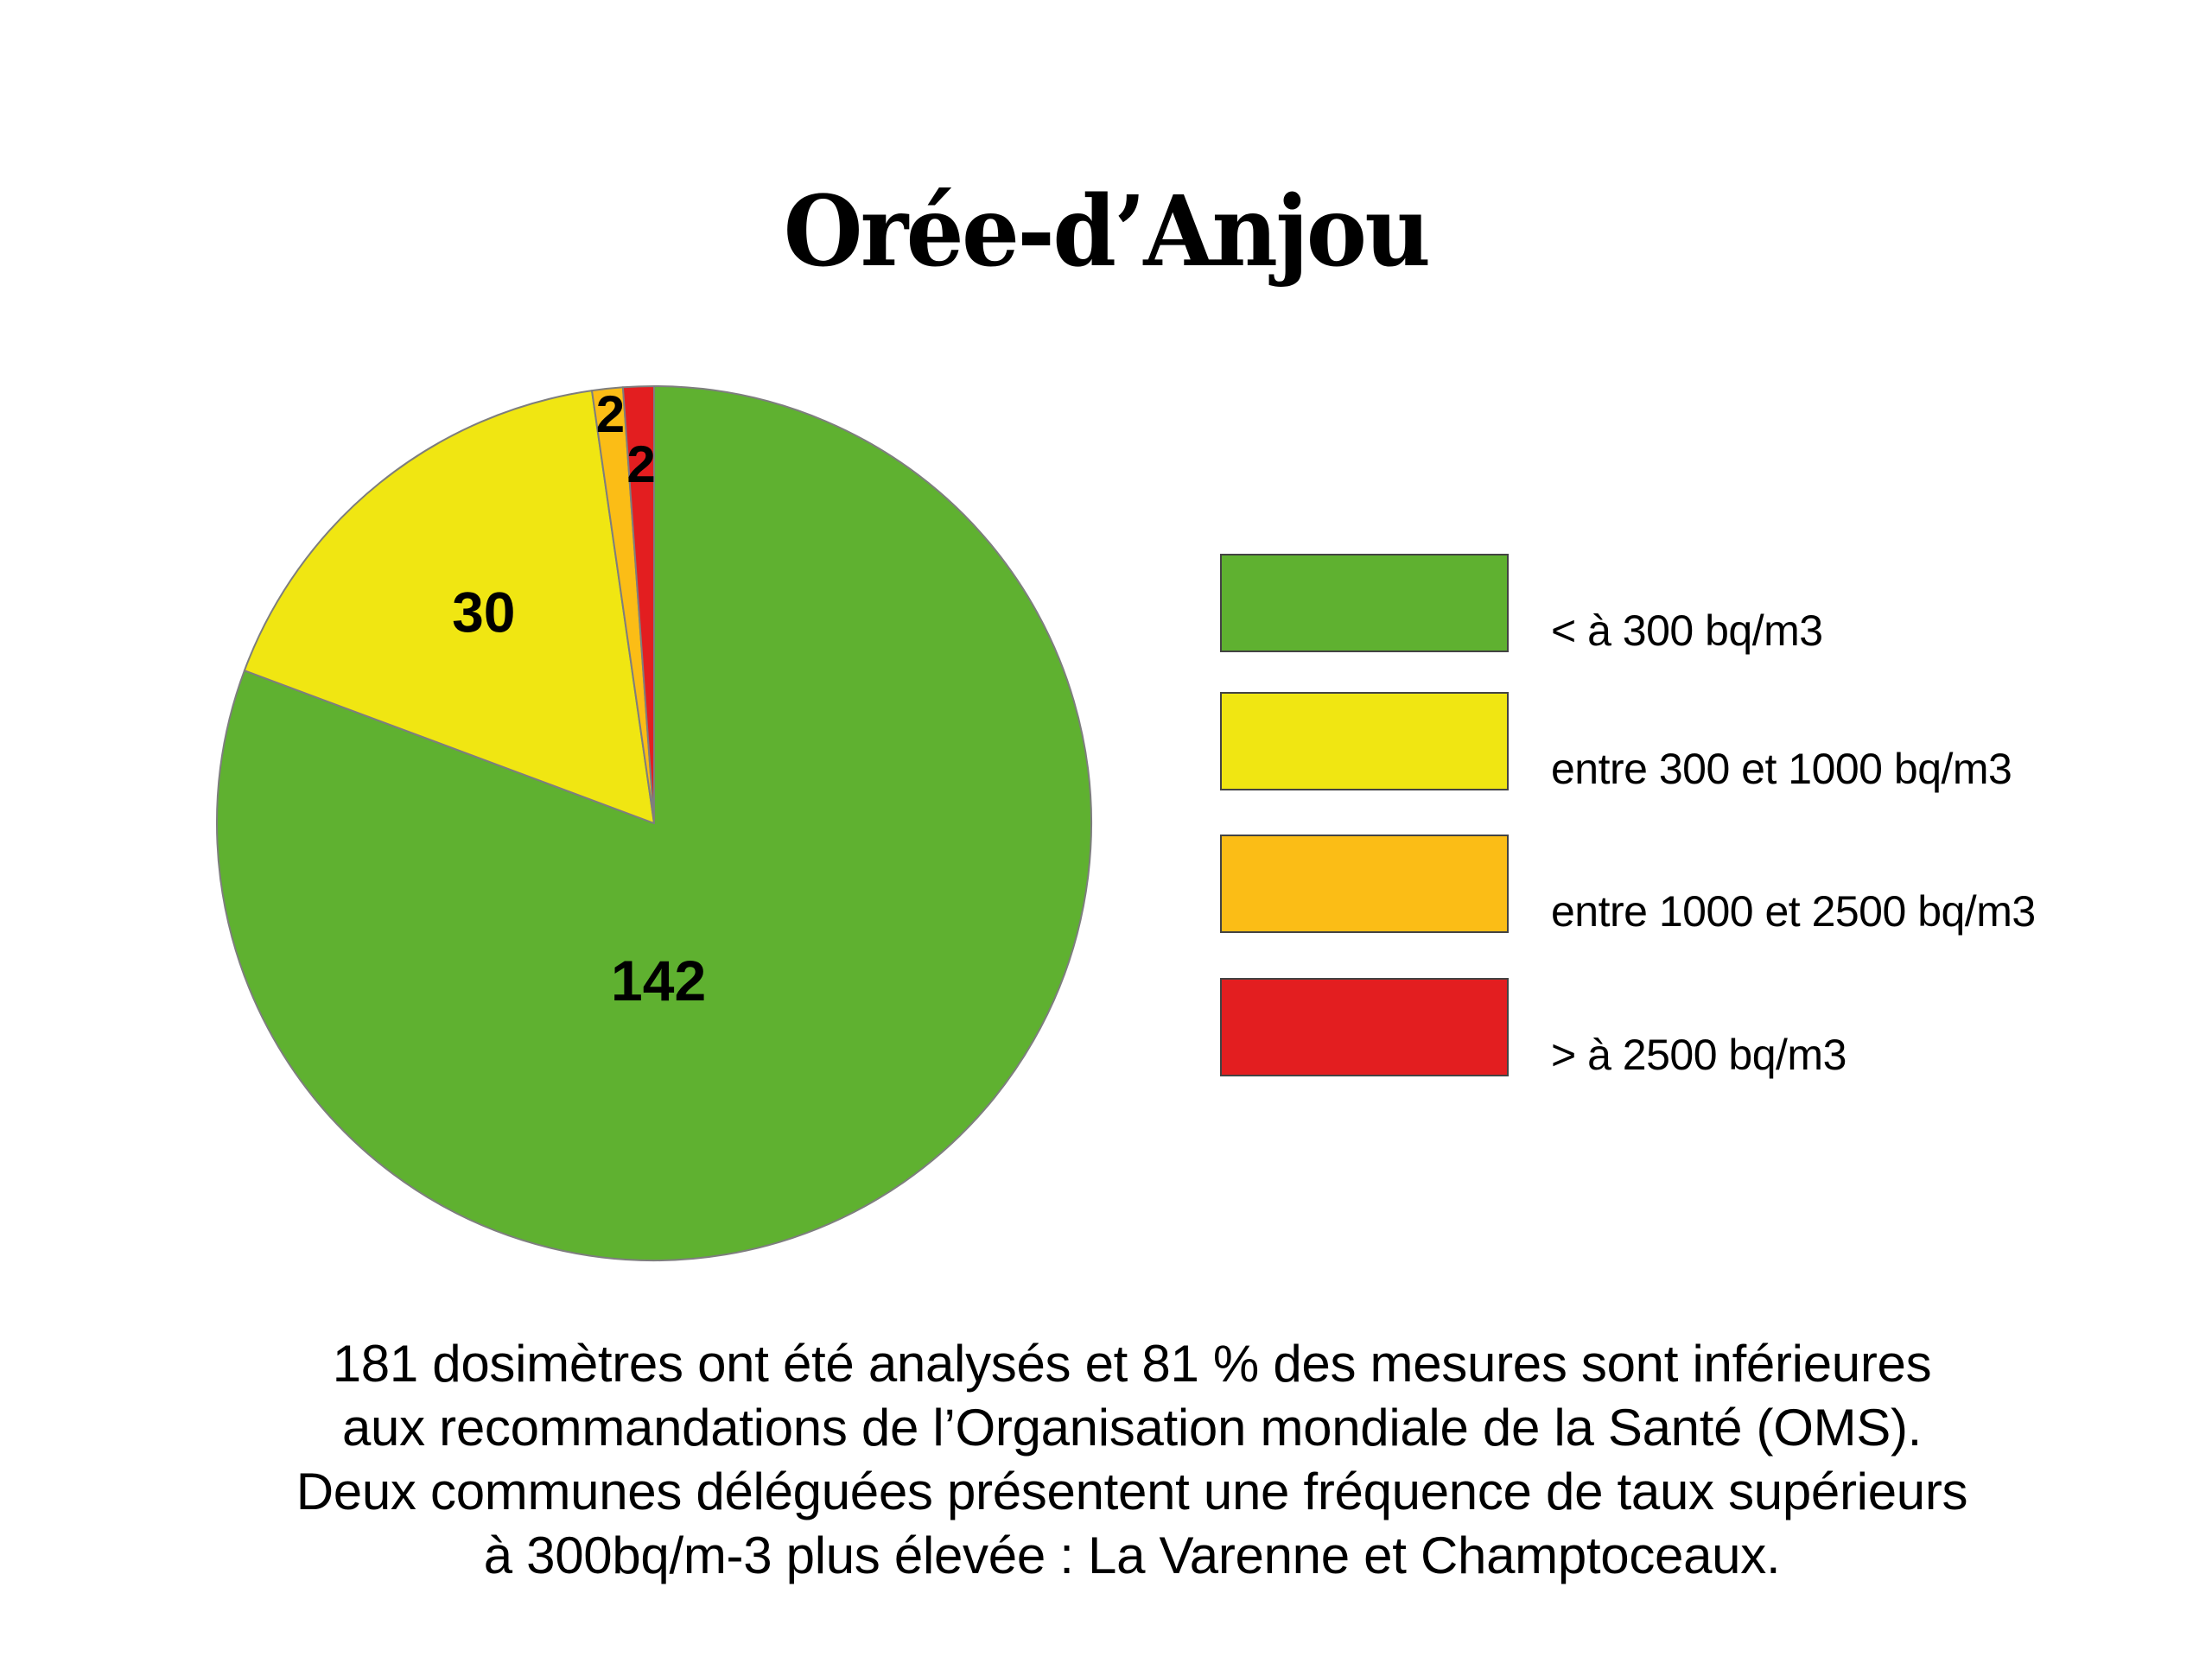 The height and width of the screenshot is (1663, 2212). Describe the element at coordinates (1107, 232) in the screenshot. I see `chart-title: Orée-d’Anjou` at that location.